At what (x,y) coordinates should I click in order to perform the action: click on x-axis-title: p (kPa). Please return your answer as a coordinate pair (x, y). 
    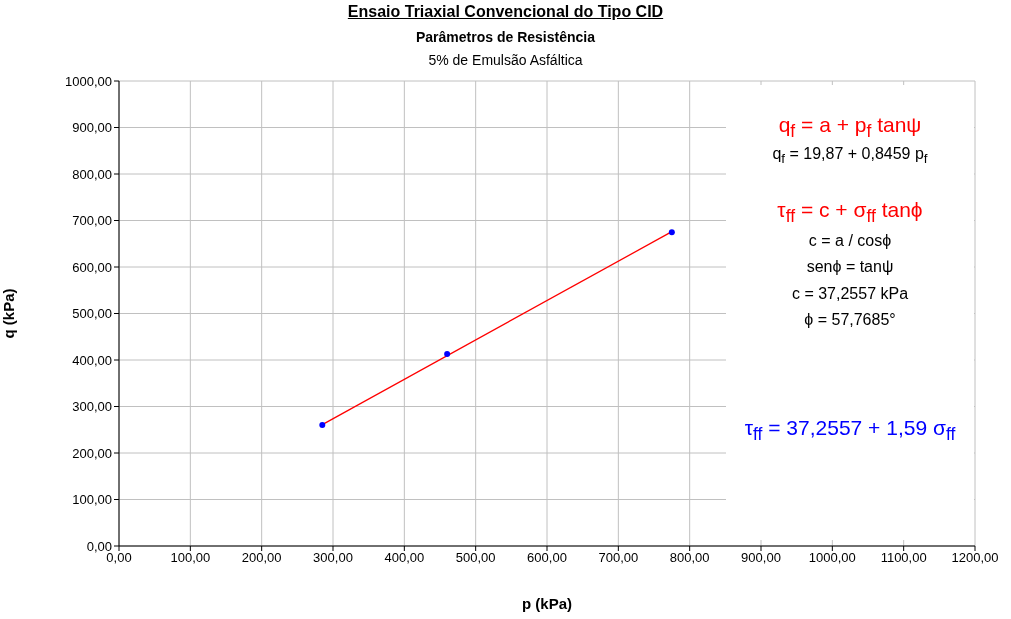
    Looking at the image, I should click on (547, 603).